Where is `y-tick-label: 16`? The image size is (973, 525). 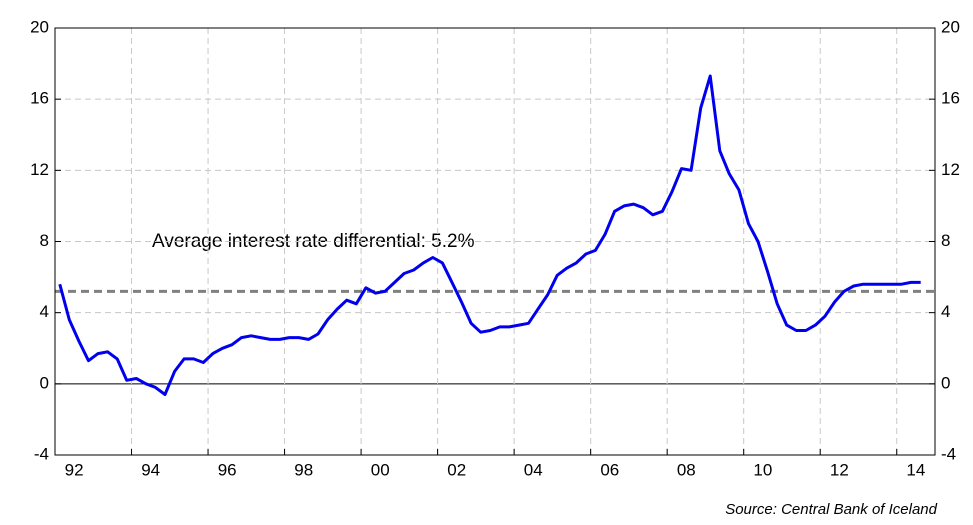 y-tick-label: 16 is located at coordinates (39, 98).